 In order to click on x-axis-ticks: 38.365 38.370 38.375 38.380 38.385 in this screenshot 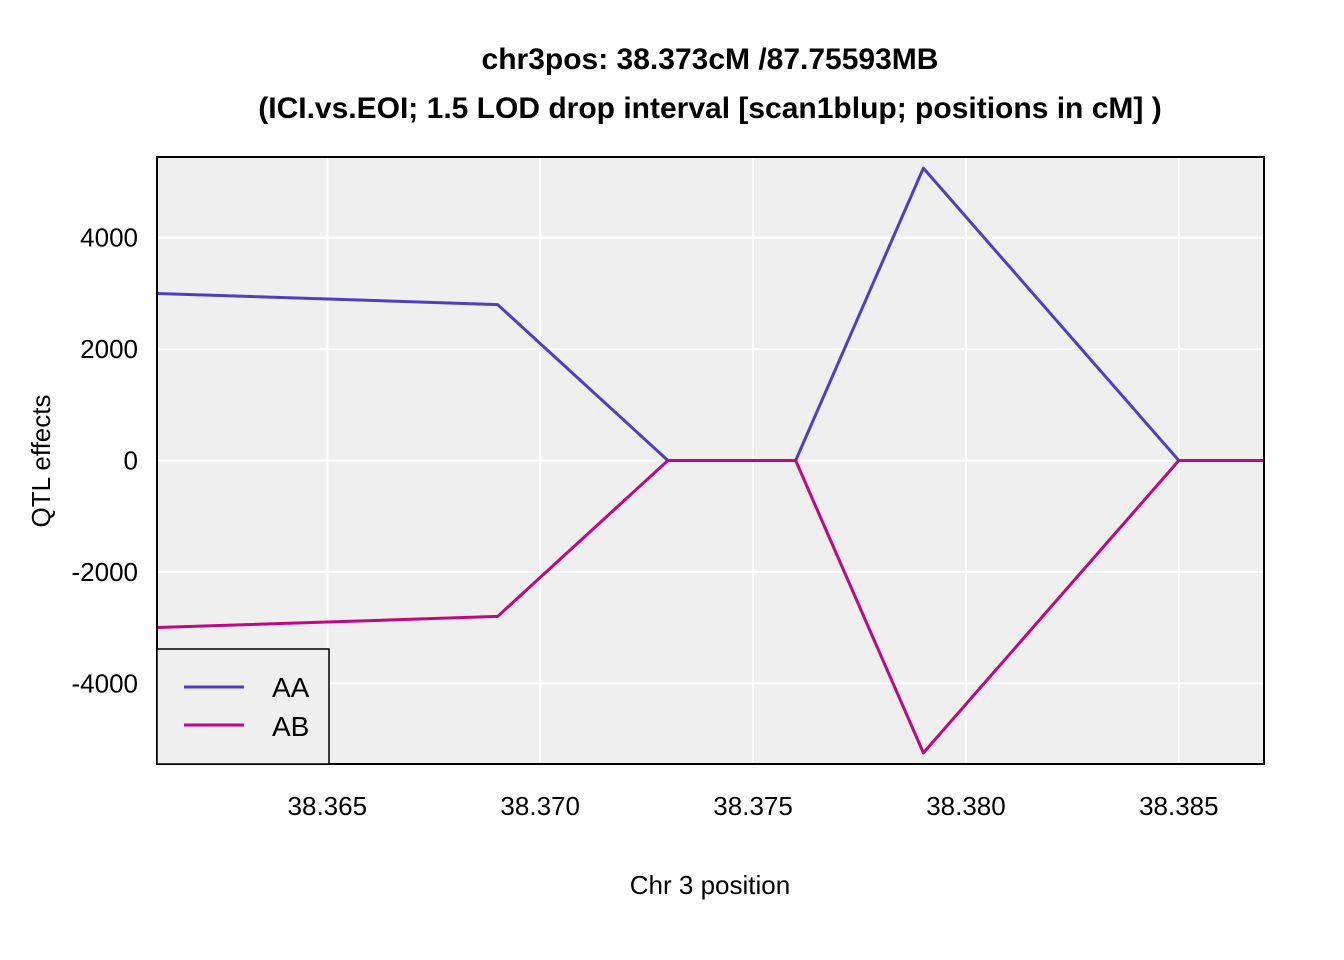, I will do `click(753, 806)`.